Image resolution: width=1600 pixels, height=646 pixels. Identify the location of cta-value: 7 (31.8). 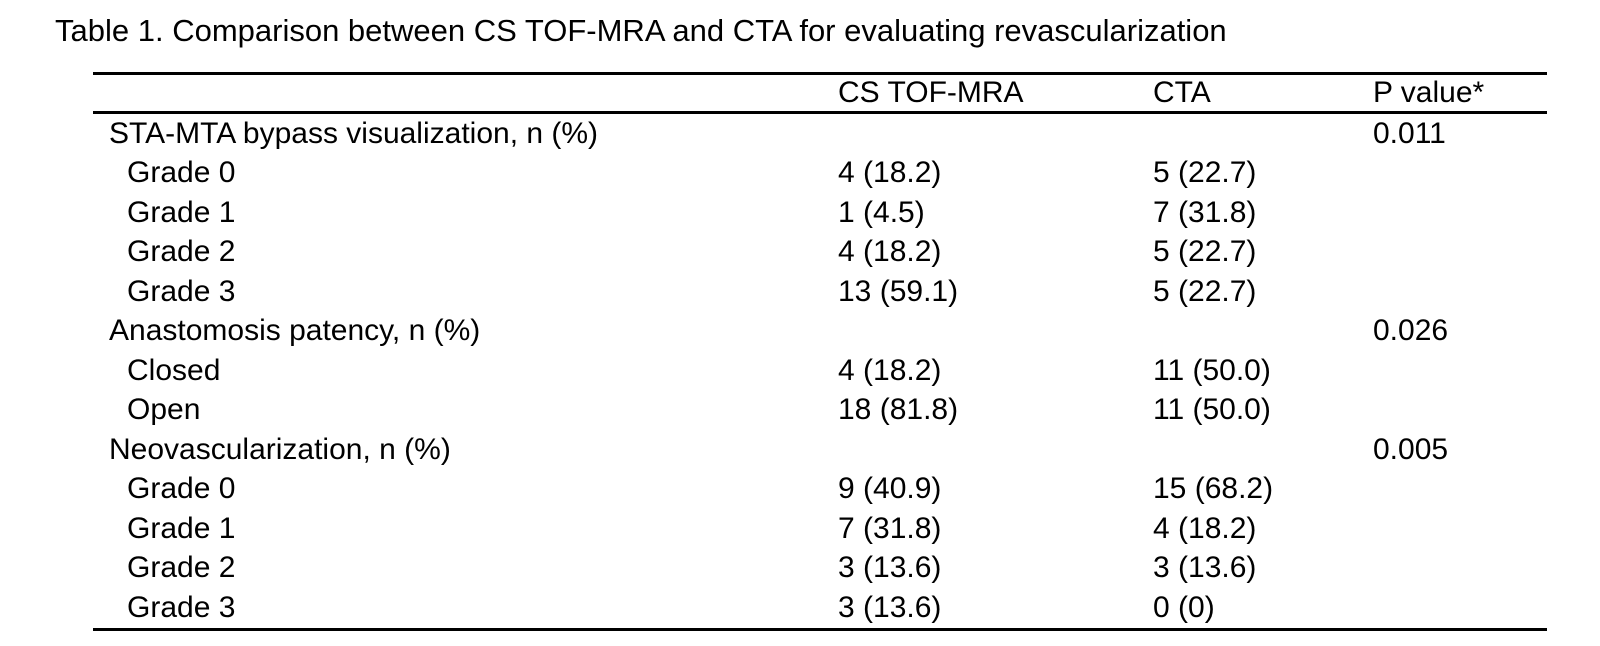
(1205, 212).